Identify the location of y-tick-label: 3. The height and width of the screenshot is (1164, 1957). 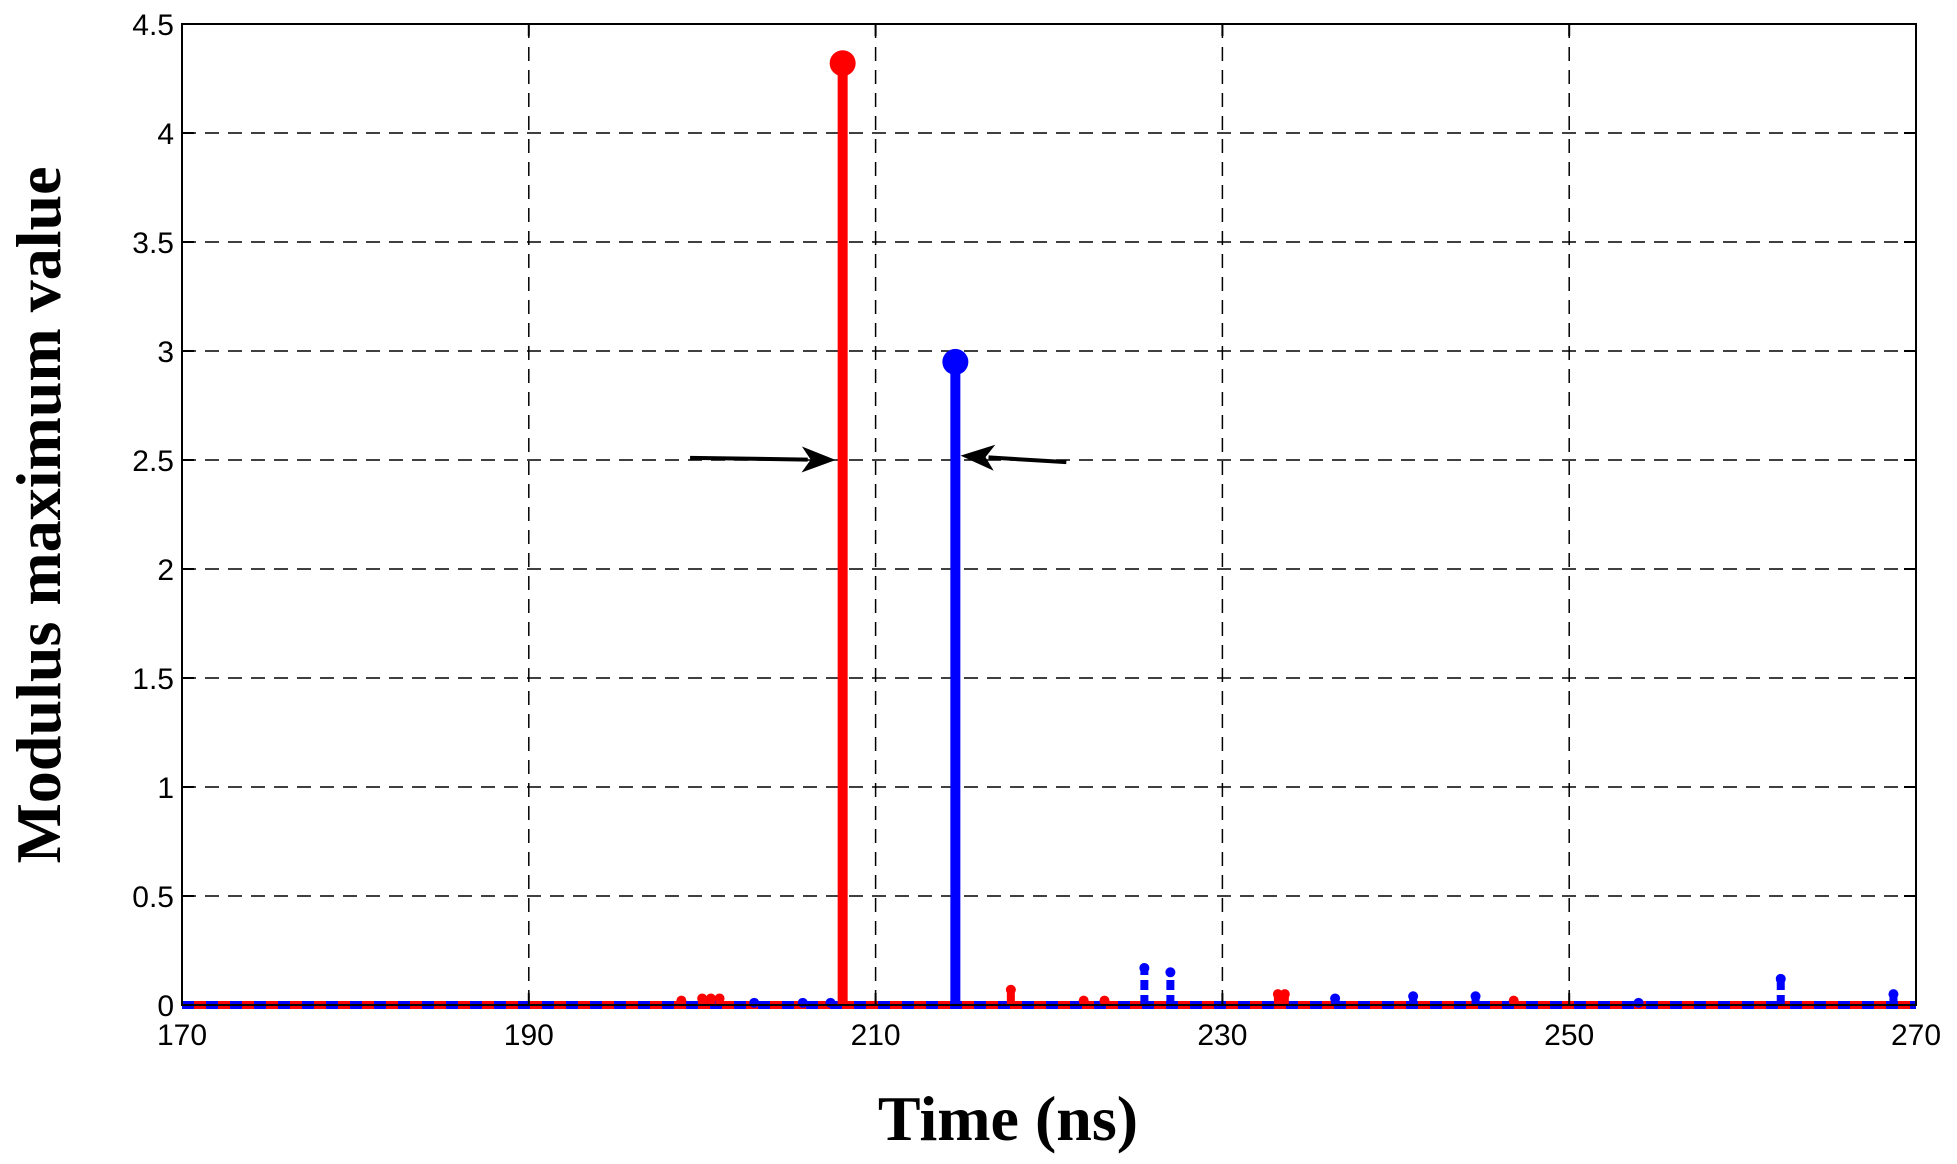
(165, 352).